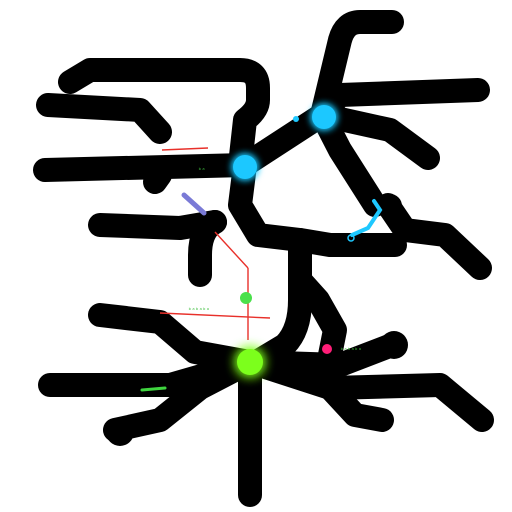 The width and height of the screenshot is (512, 512). Describe the element at coordinates (283, 140) in the screenshot. I see `pipe-diag-main` at that location.